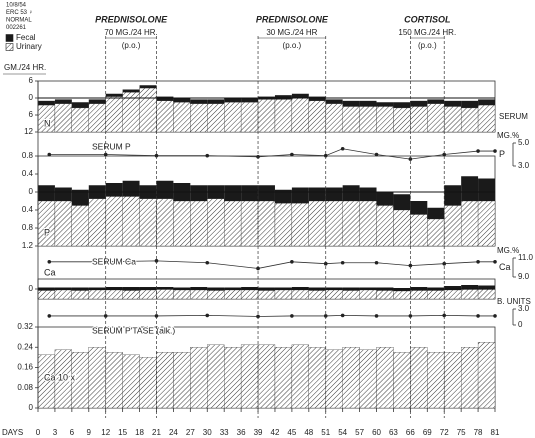 This screenshot has width=535, height=438. What do you see at coordinates (156, 432) in the screenshot?
I see `x-tick-label: 21` at bounding box center [156, 432].